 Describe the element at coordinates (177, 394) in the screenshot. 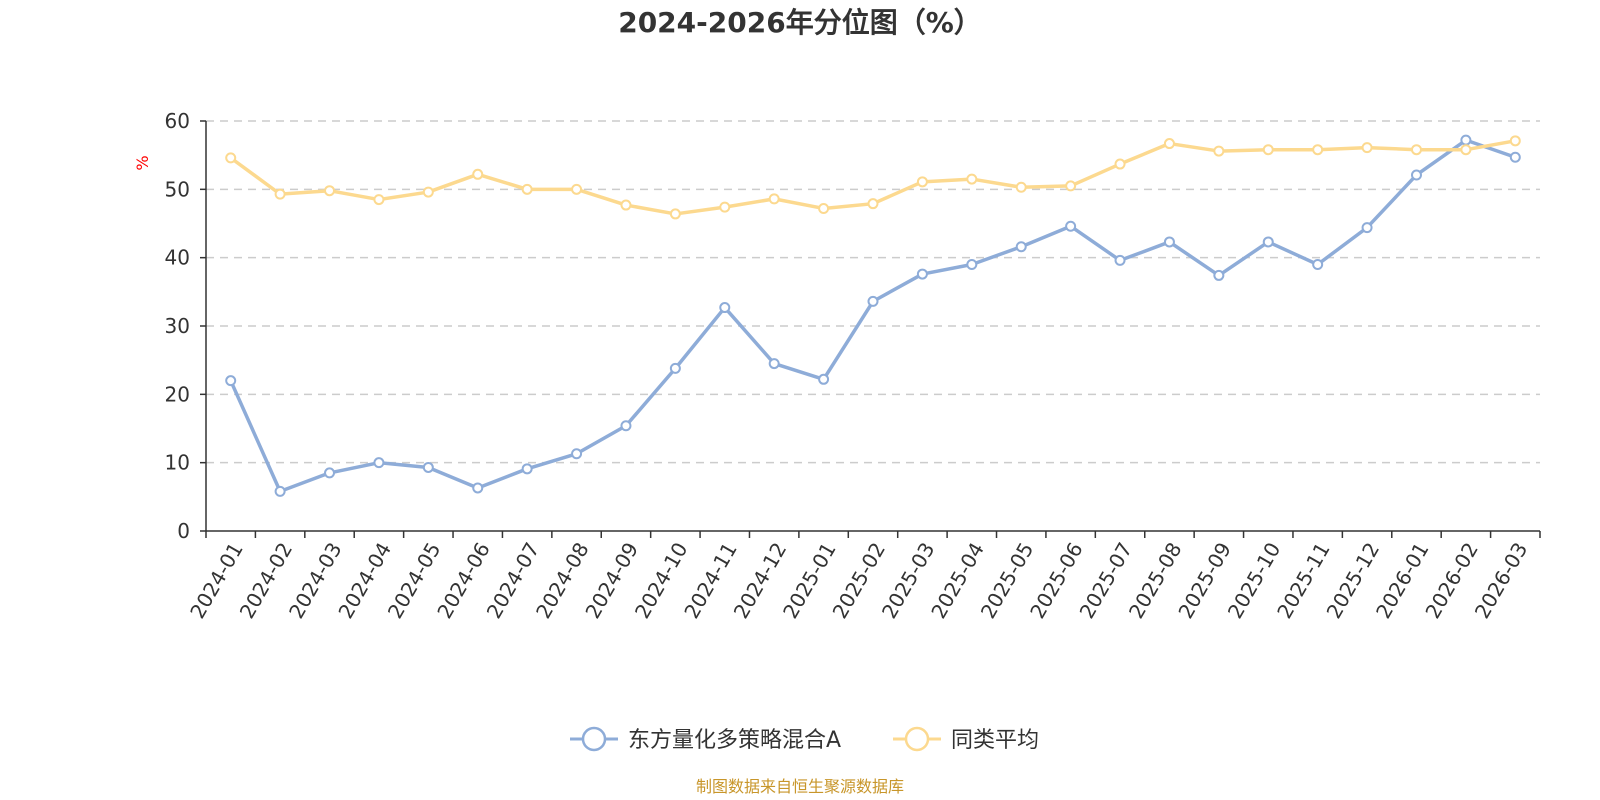

I see `y-tick-label: 20` at that location.